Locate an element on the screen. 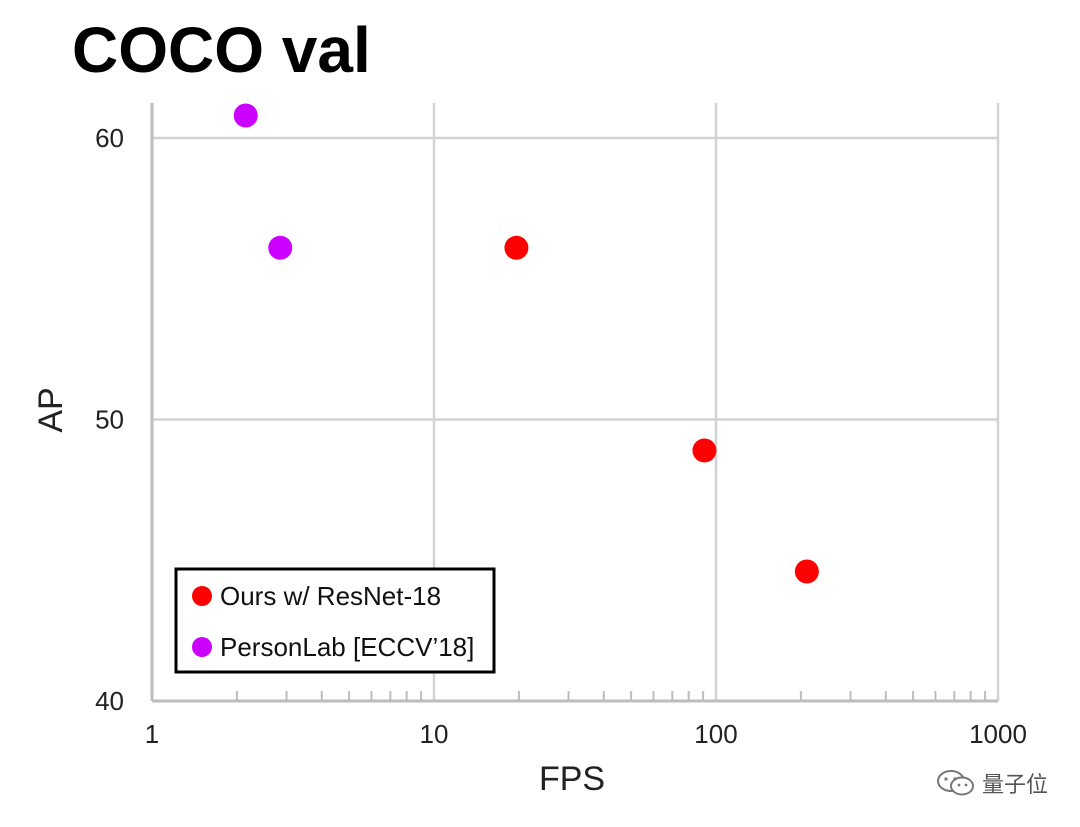  legend-marker-ours is located at coordinates (202, 596).